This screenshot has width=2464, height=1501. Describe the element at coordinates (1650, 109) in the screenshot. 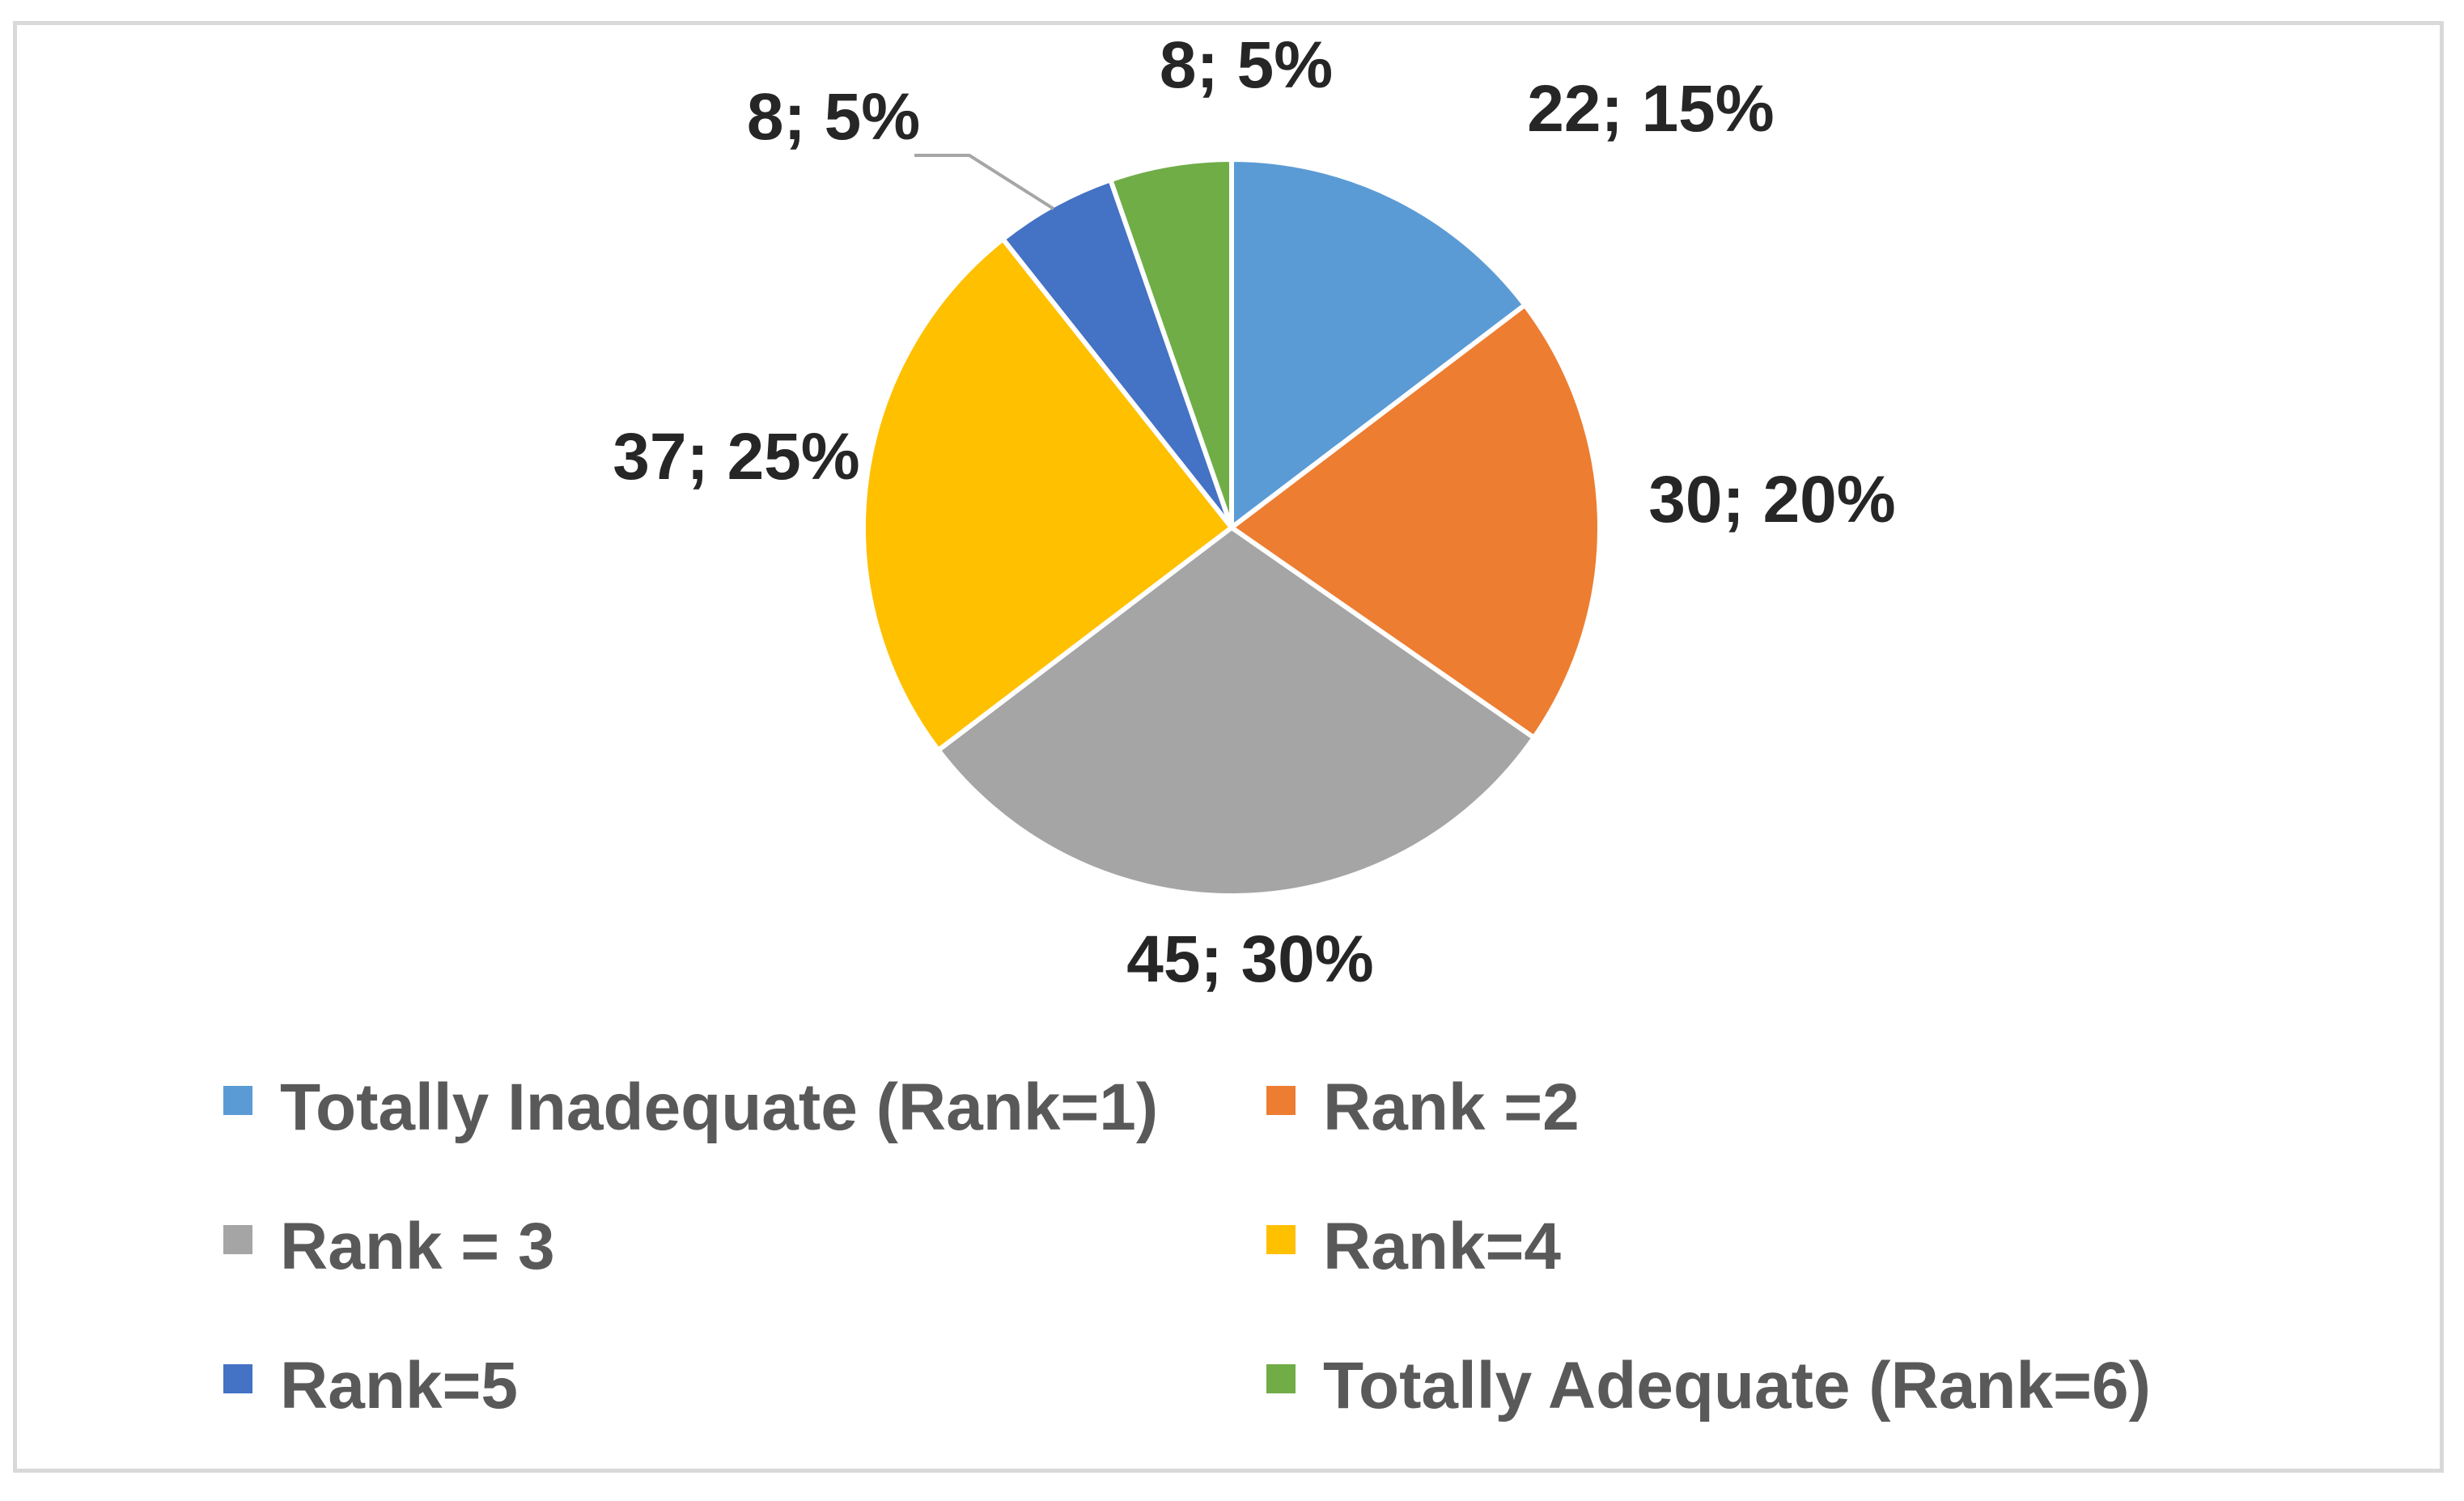

I see `data-label-1: 22; 15%` at that location.